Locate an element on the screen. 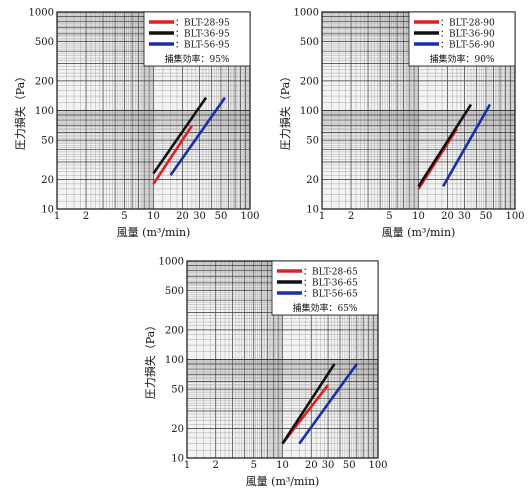  legend-label: ：BLT-56-90 is located at coordinates (467, 46).